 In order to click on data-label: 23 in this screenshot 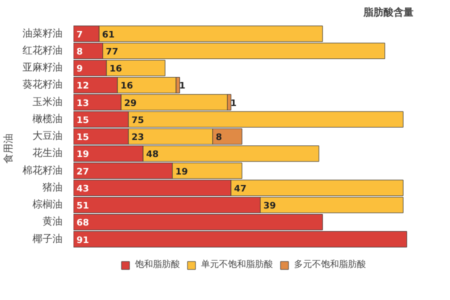, I will do `click(137, 138)`.